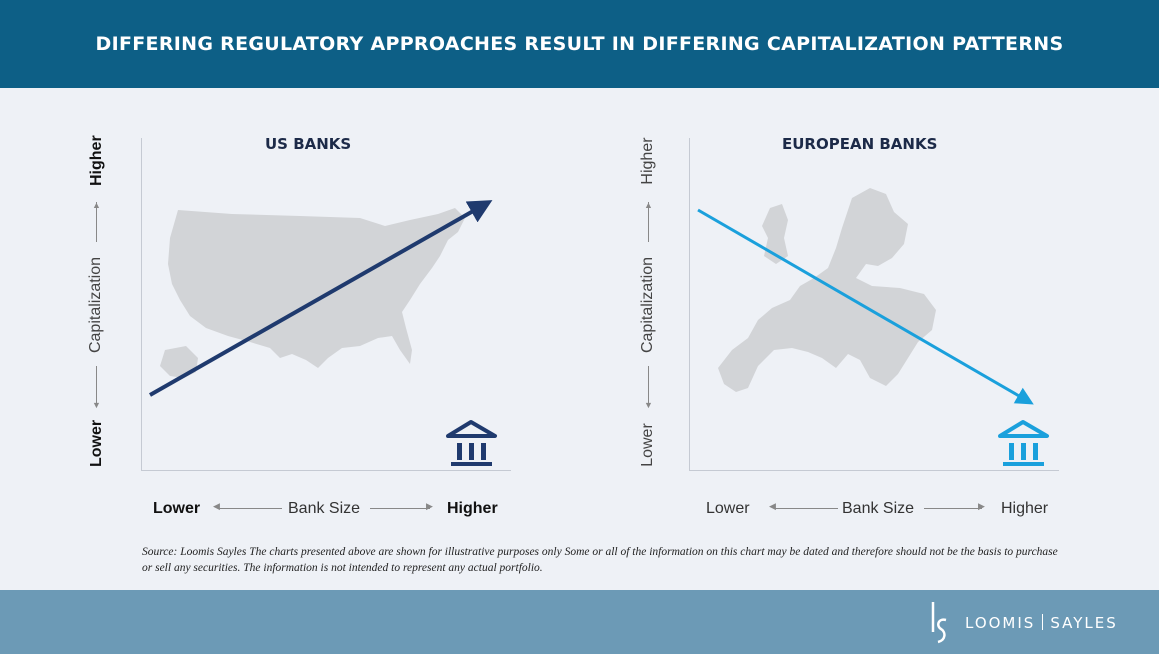 The height and width of the screenshot is (654, 1159). I want to click on uk-shape, so click(775, 234).